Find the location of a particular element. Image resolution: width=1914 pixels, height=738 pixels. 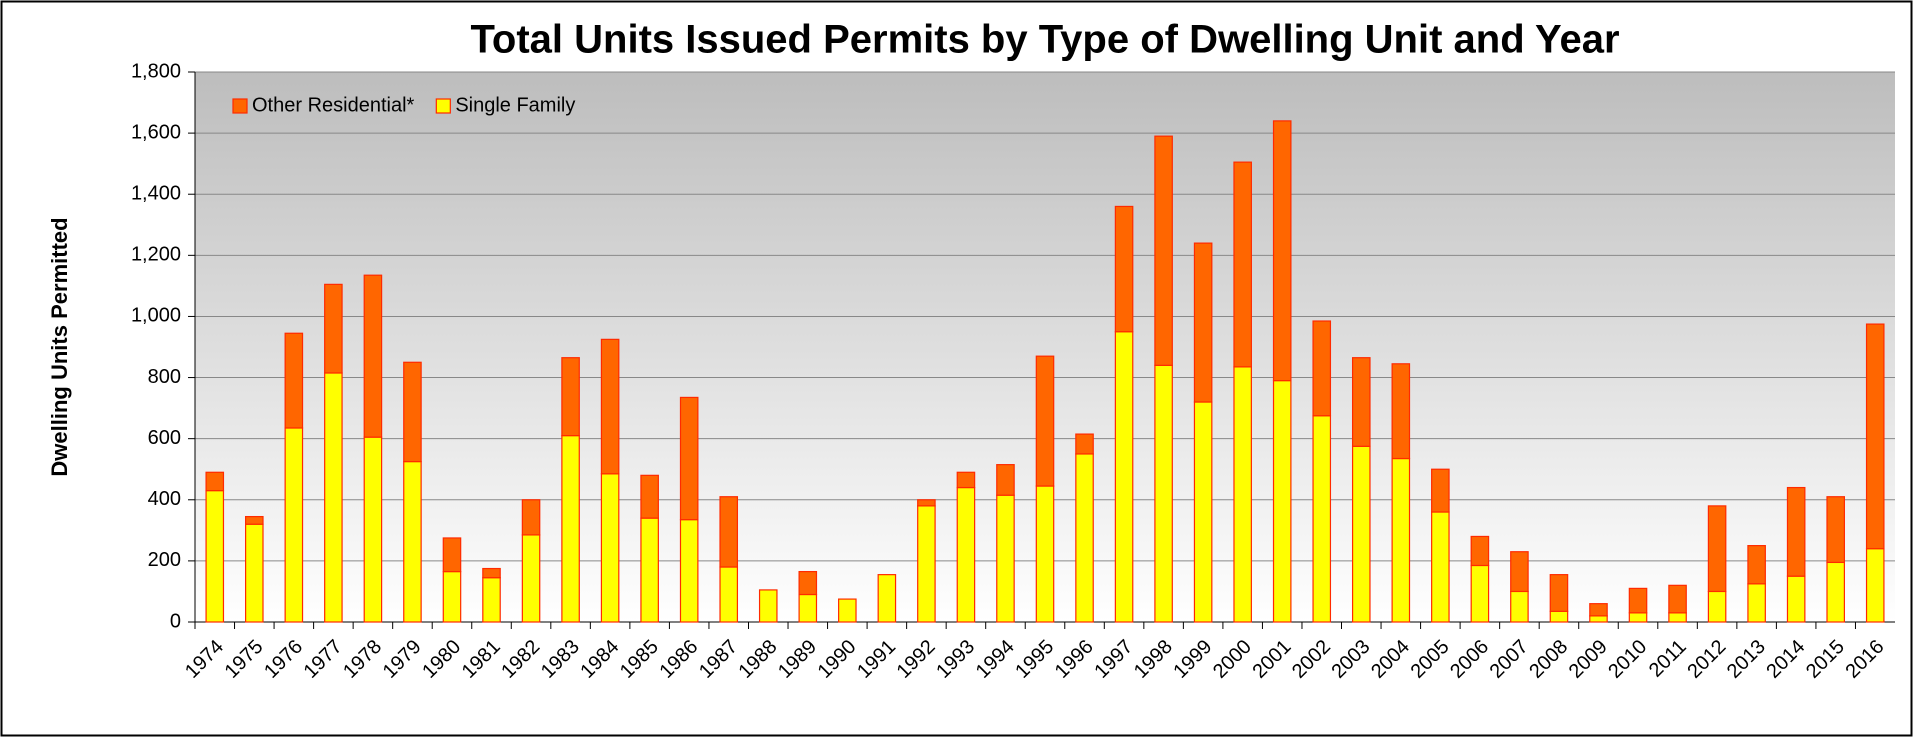

y-tick-label: 1,400 is located at coordinates (156, 194).